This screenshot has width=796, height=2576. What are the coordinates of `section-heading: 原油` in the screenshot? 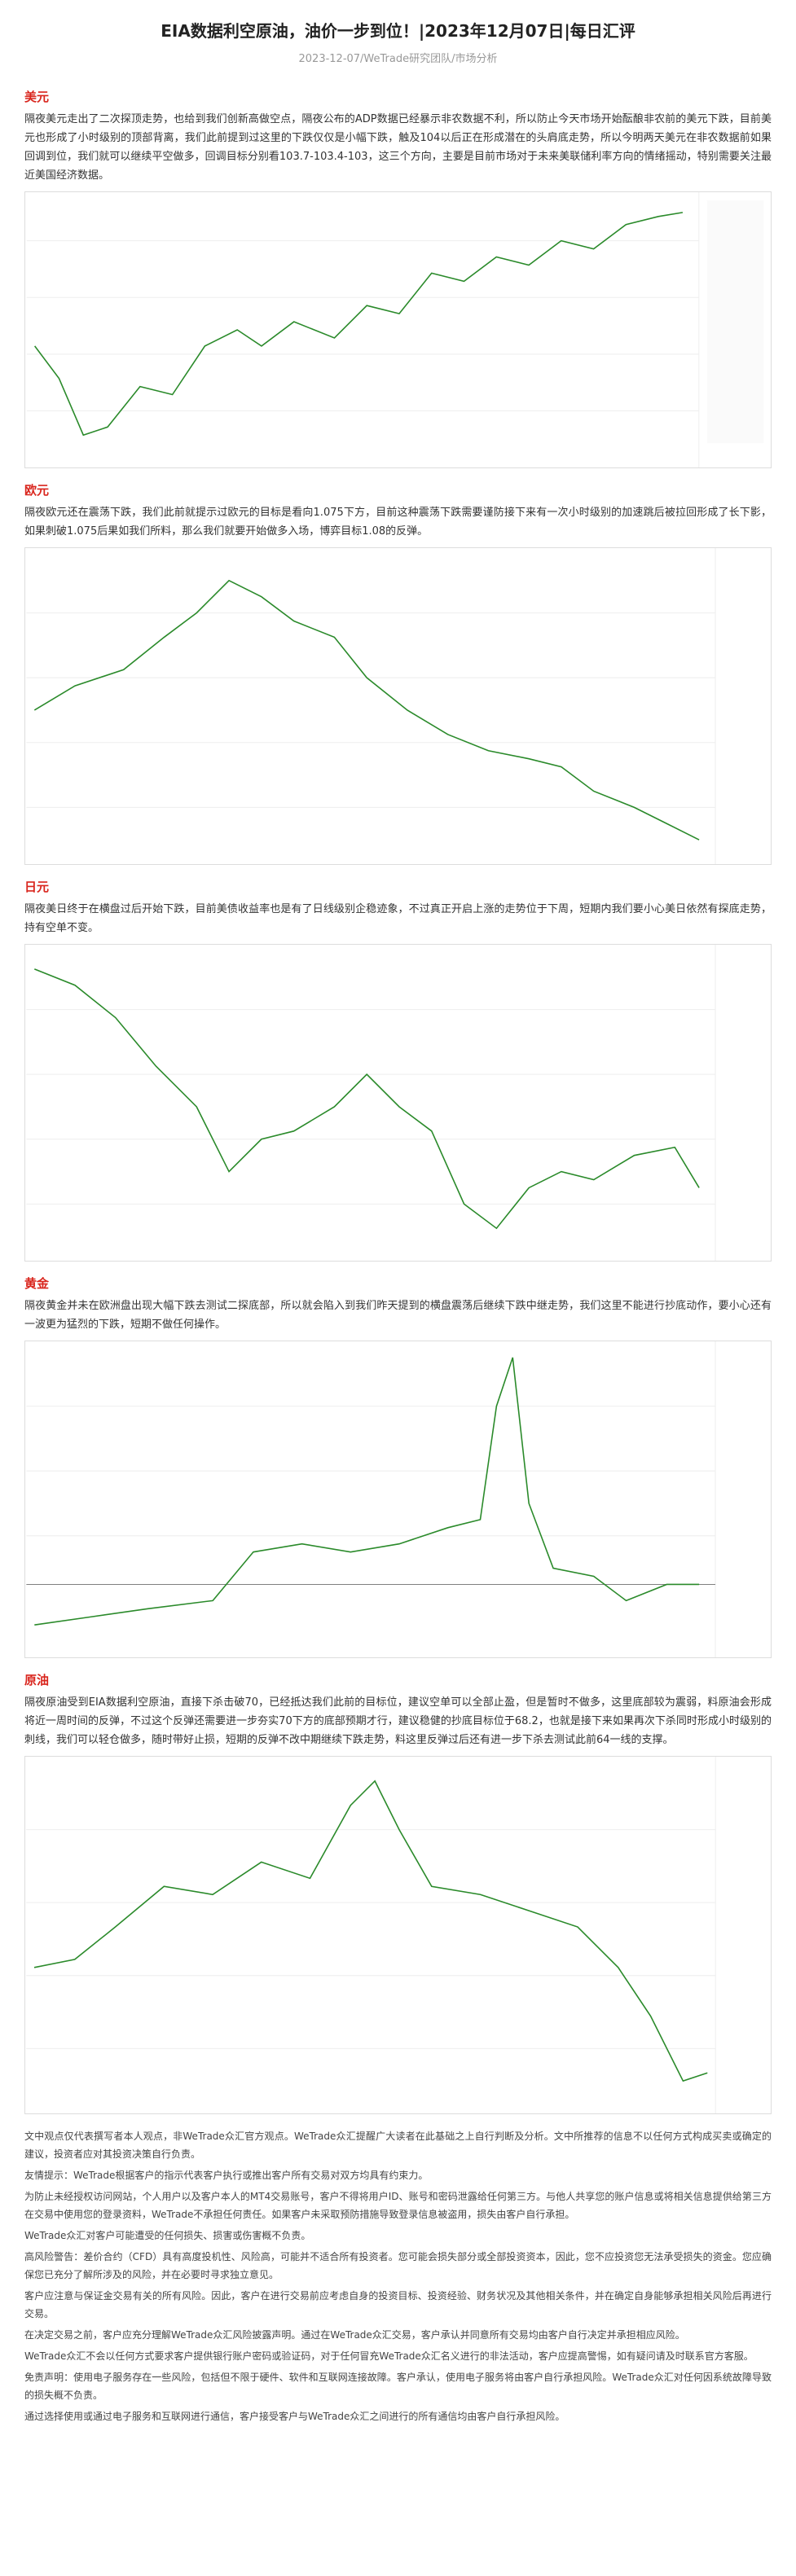 It's located at (37, 1680).